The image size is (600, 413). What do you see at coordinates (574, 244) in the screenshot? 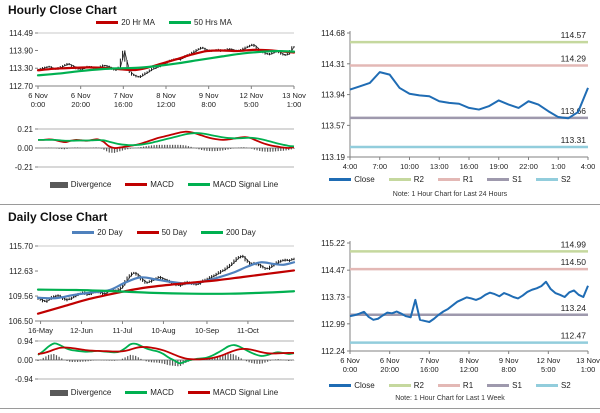
I see `svg-text: 114.99` at bounding box center [574, 244].